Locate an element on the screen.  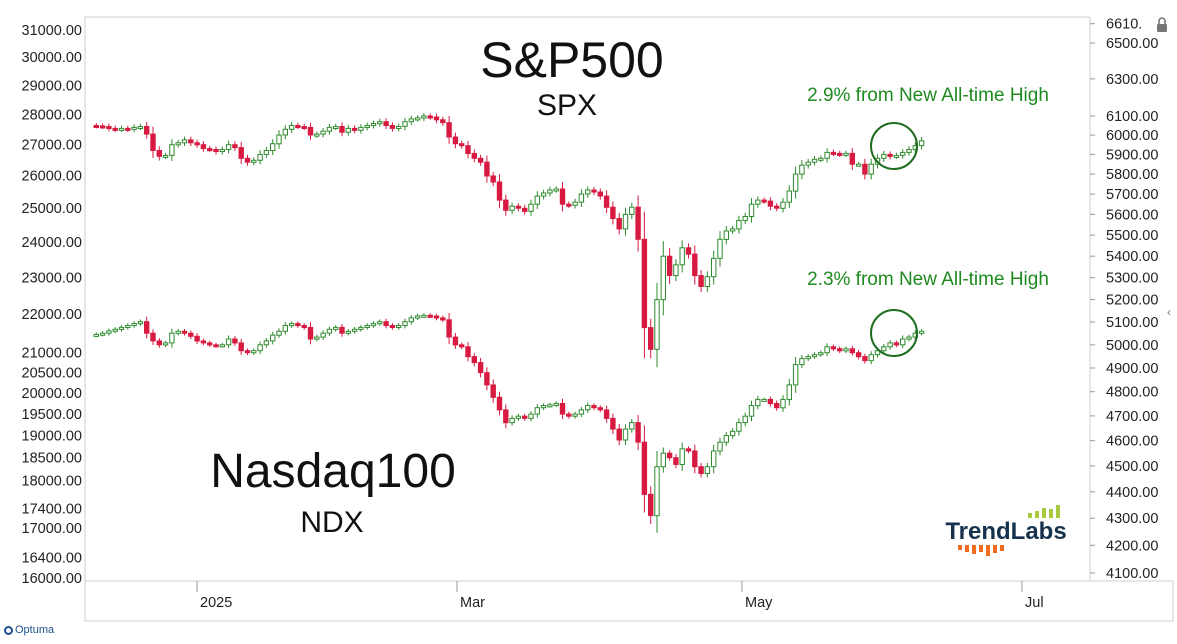
left-tick-label: 29000.00 is located at coordinates (52, 86).